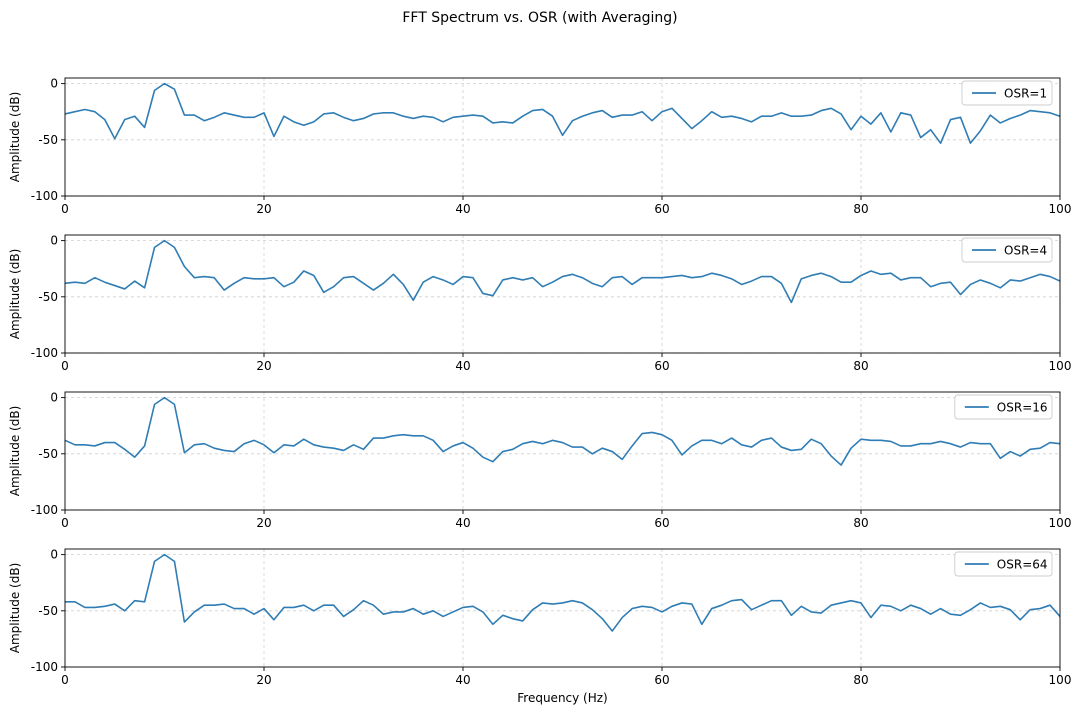  Describe the element at coordinates (562, 698) in the screenshot. I see `x-axis-label: Frequency (Hz)` at that location.